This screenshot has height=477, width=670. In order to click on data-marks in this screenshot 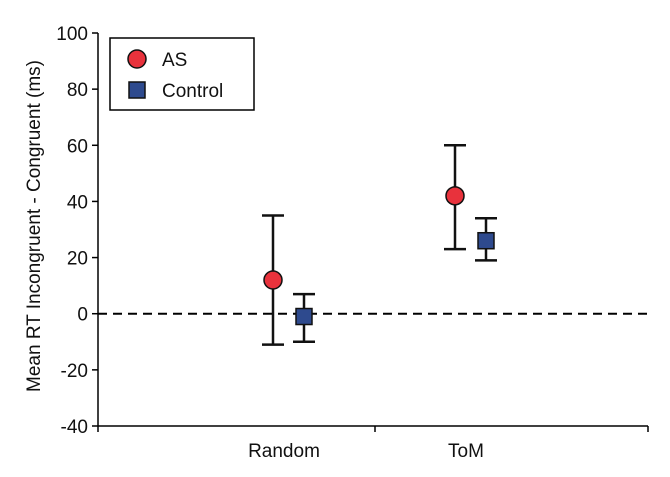, I will do `click(379, 245)`.